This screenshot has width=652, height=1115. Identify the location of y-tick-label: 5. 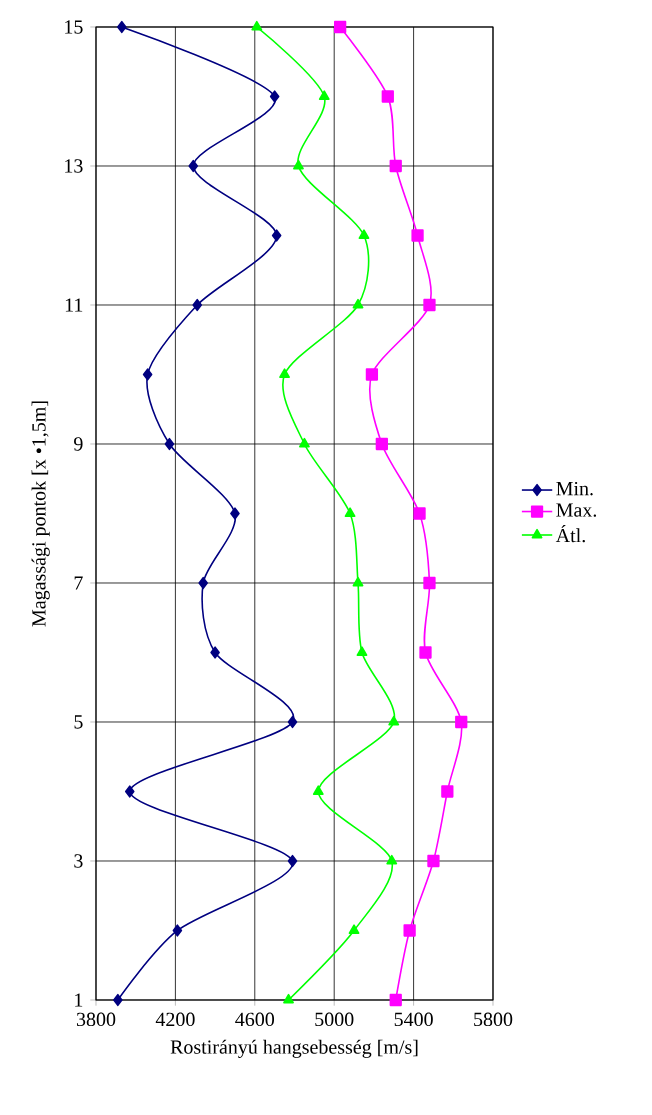
(78, 722).